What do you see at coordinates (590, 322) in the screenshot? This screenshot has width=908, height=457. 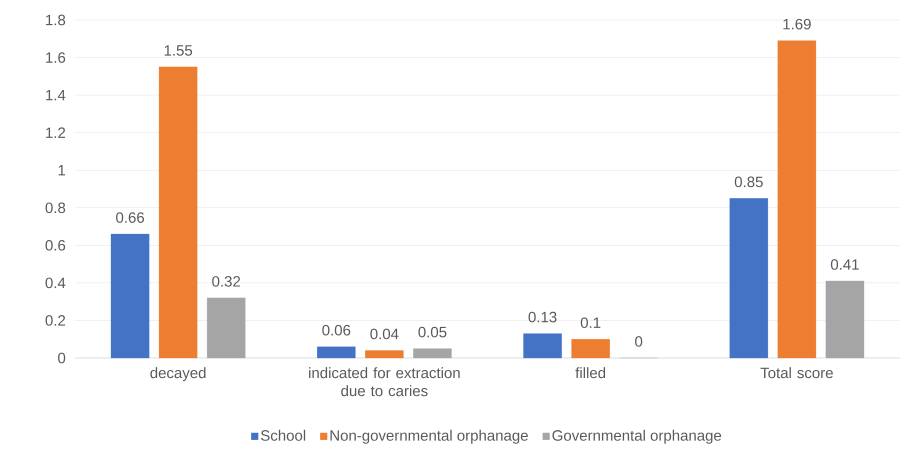 I see `data-label: 0.1` at bounding box center [590, 322].